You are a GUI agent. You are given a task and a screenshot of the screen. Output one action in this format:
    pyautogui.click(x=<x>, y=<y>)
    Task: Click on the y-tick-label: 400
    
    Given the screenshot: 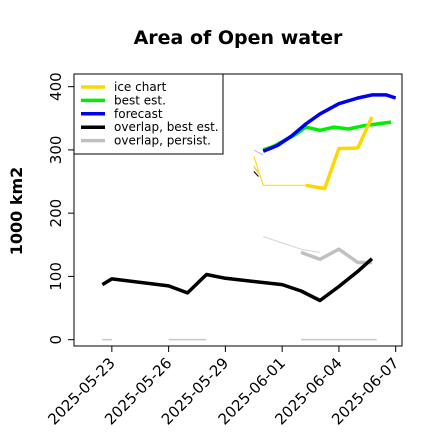 What is the action you would take?
    pyautogui.click(x=56, y=86)
    